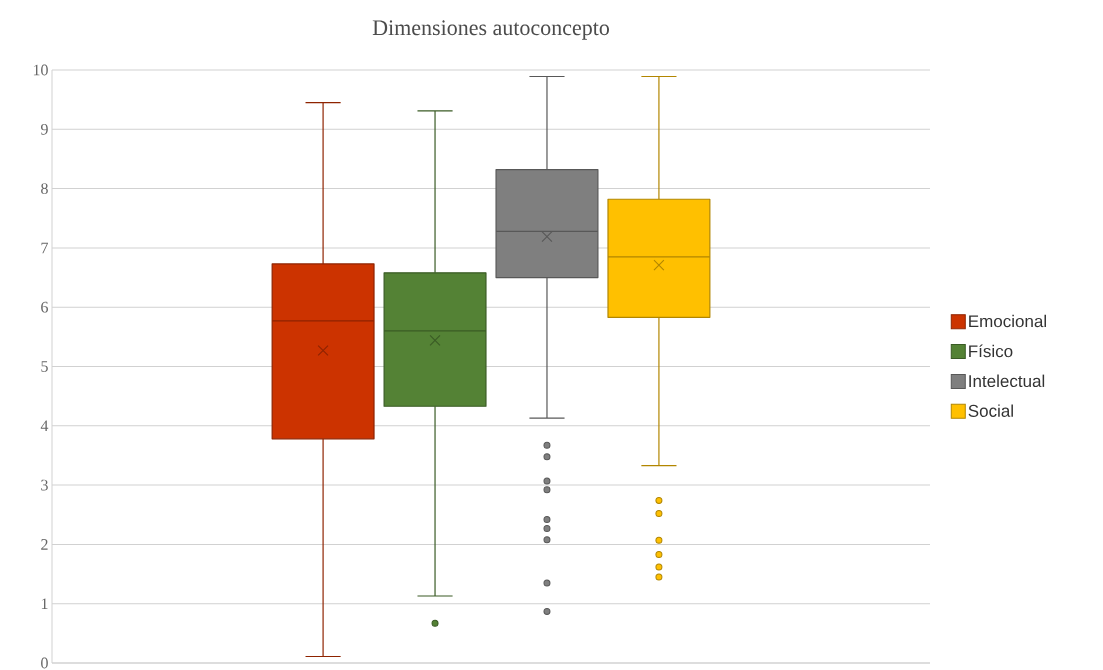  Describe the element at coordinates (44, 188) in the screenshot. I see `y-tick-label: 8` at that location.